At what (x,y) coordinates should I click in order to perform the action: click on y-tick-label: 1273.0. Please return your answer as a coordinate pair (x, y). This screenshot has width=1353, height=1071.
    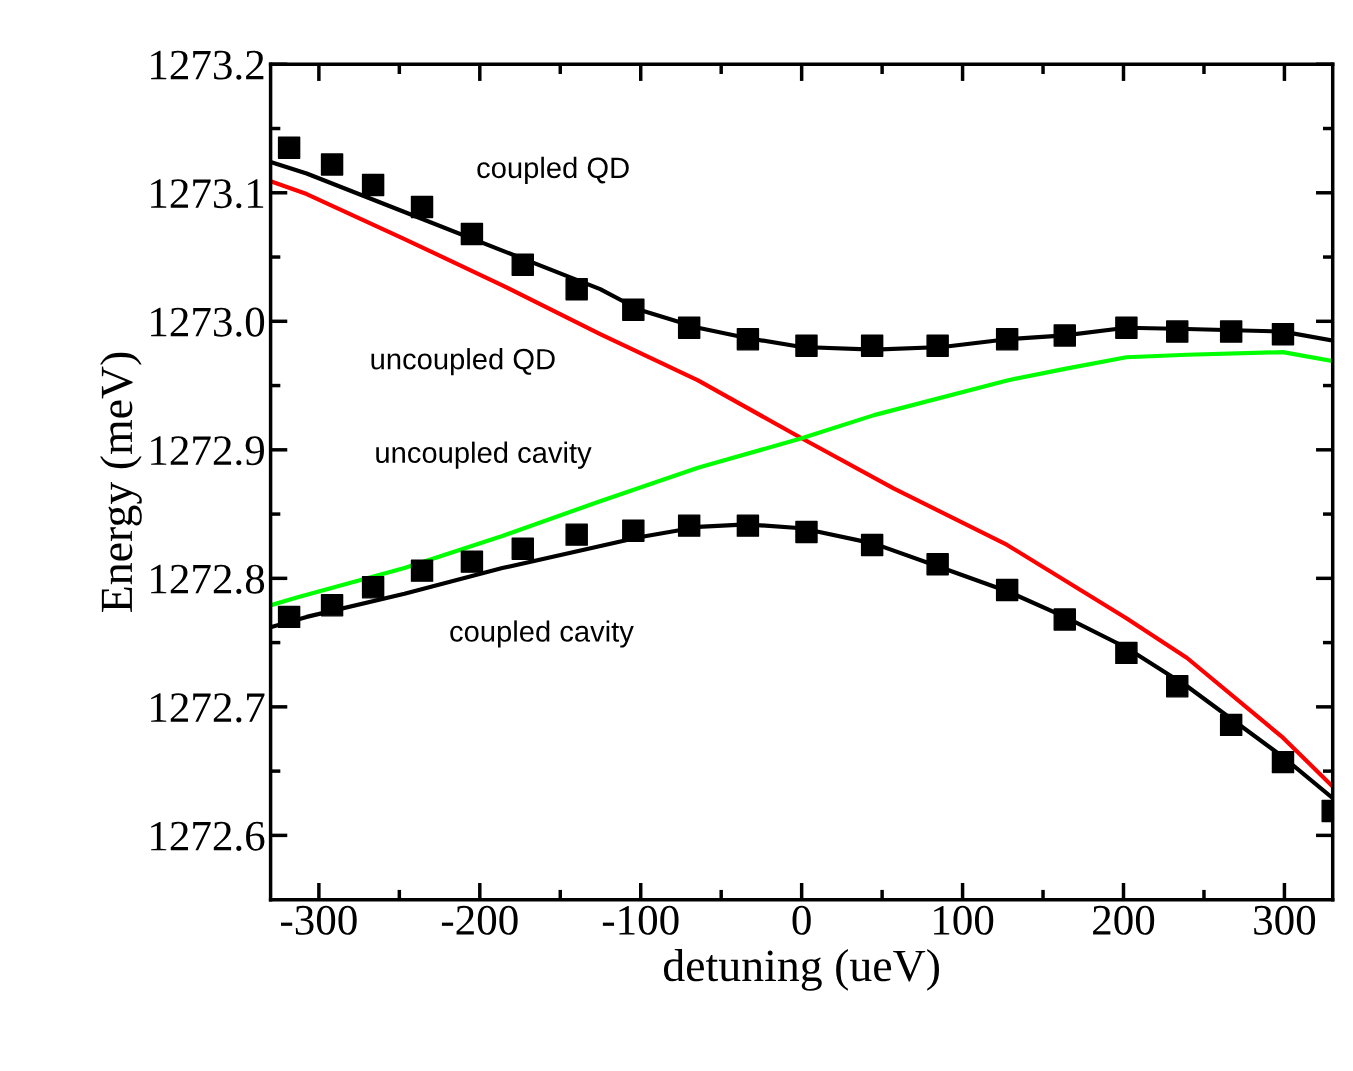
    Looking at the image, I should click on (208, 322).